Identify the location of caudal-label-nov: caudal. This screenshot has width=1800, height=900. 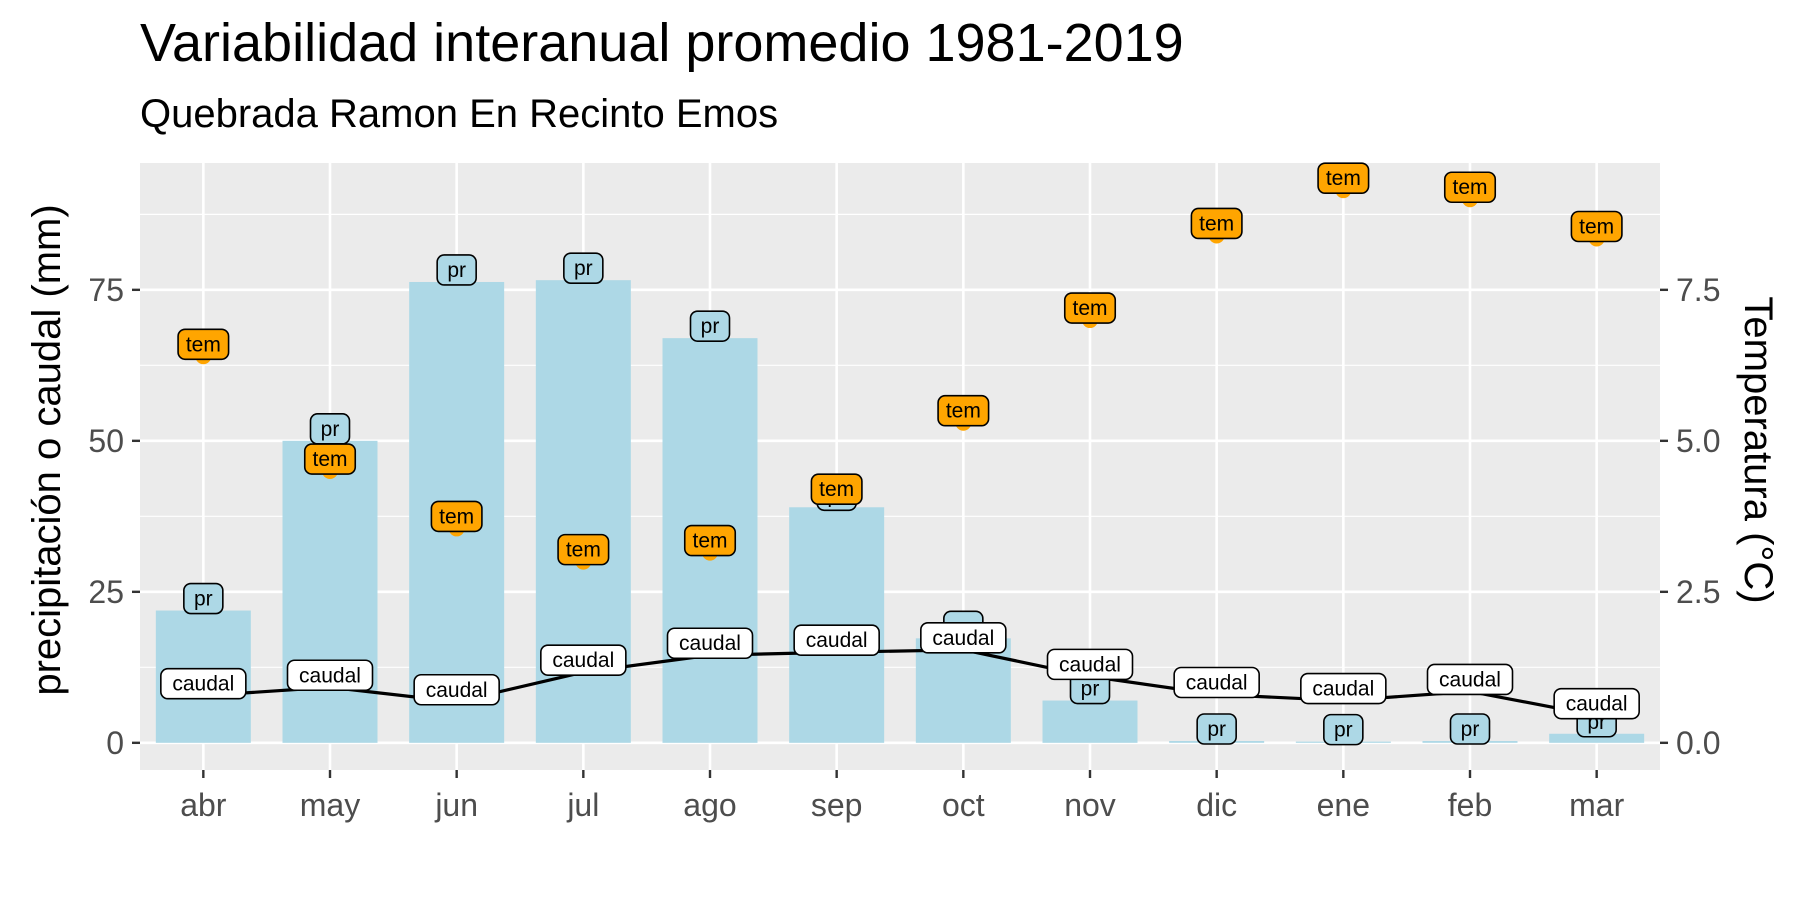
(1090, 664).